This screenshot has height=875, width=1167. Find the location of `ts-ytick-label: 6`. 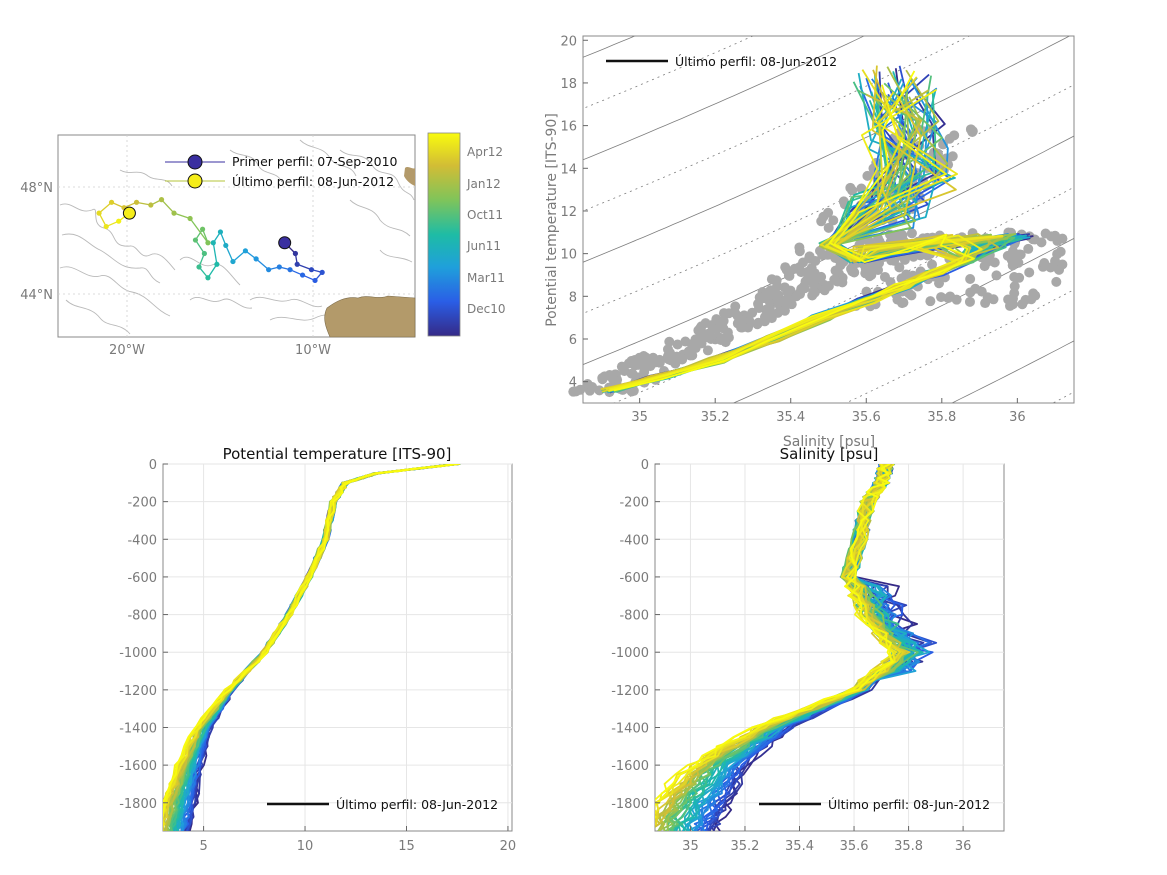

ts-ytick-label: 6 is located at coordinates (573, 340).